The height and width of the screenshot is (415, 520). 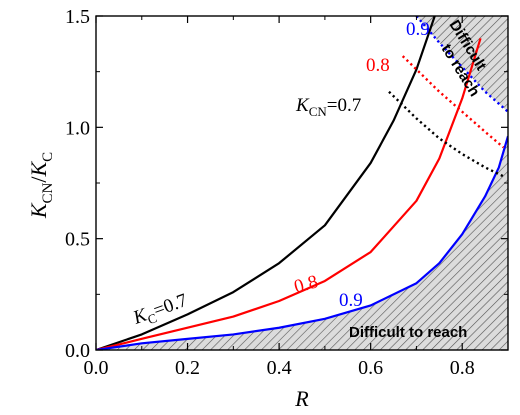 I want to click on y-axis-title: KCN/KC, so click(x=41, y=185).